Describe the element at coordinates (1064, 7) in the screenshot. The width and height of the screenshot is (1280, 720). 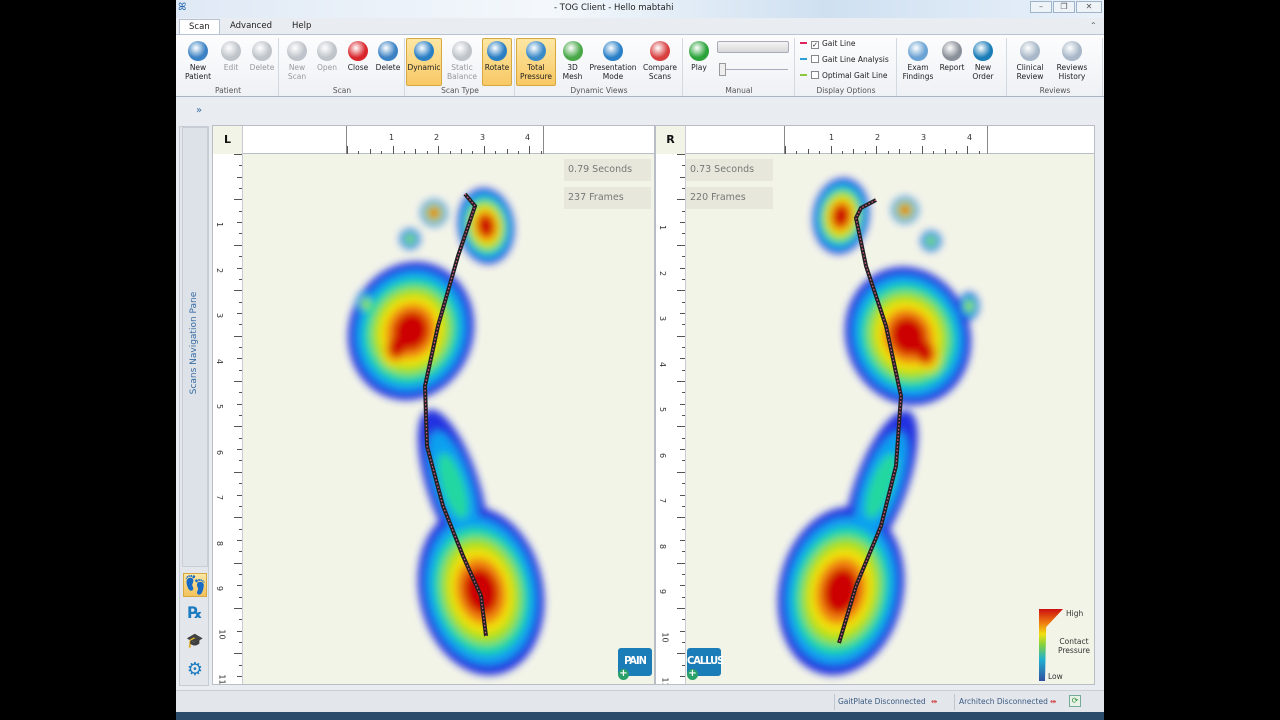
I see `restore-button: ❐` at that location.